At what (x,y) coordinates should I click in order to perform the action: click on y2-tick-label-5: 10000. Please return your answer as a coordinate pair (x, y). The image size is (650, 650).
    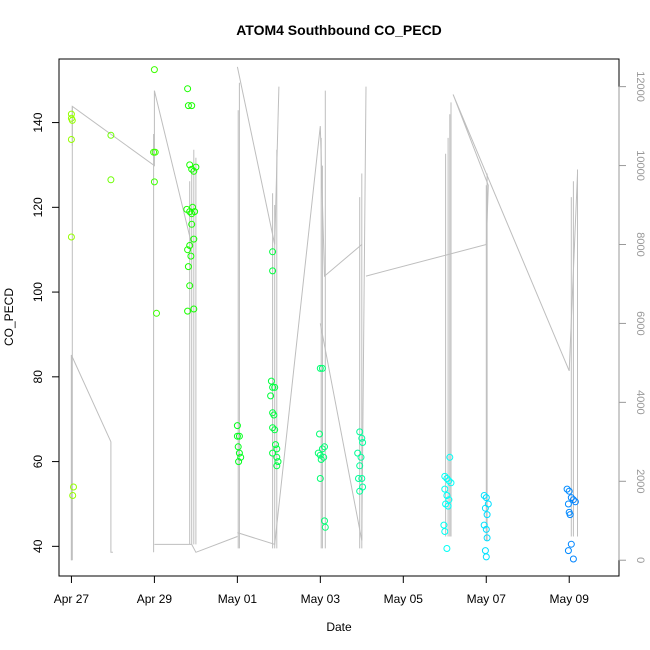
    Looking at the image, I should click on (640, 165).